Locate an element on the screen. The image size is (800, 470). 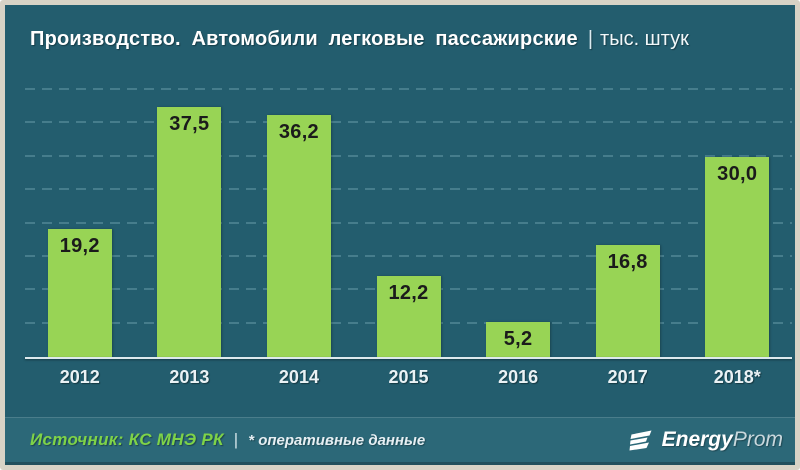
bar-column-2016: 5,2 is located at coordinates (518, 223).